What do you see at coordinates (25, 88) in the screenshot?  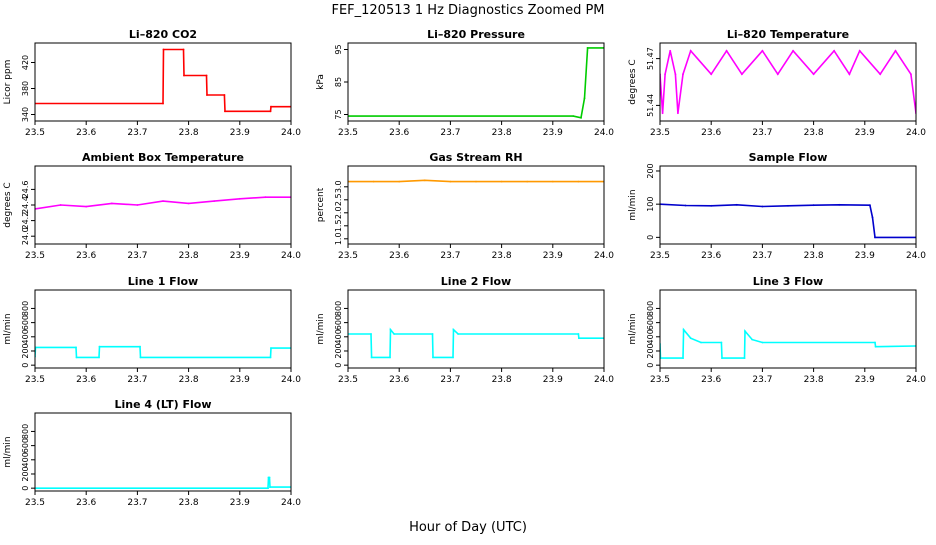 I see `y-tick-label: 380` at bounding box center [25, 88].